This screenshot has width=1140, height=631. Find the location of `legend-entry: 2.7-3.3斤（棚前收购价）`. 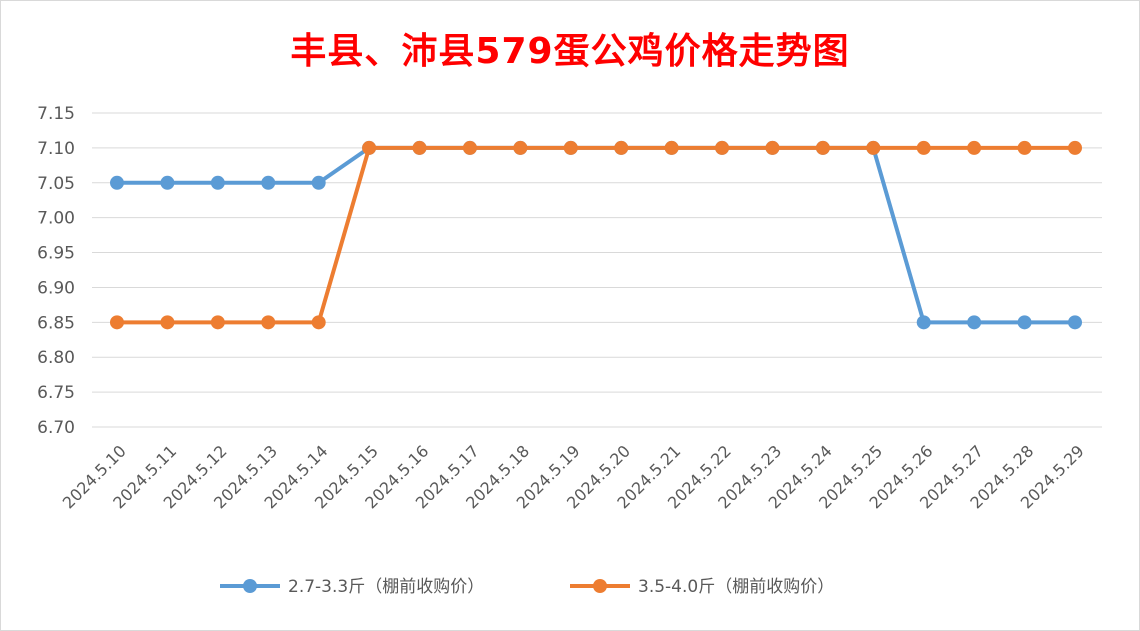

legend-entry: 2.7-3.3斤（棚前收购价） is located at coordinates (352, 587).